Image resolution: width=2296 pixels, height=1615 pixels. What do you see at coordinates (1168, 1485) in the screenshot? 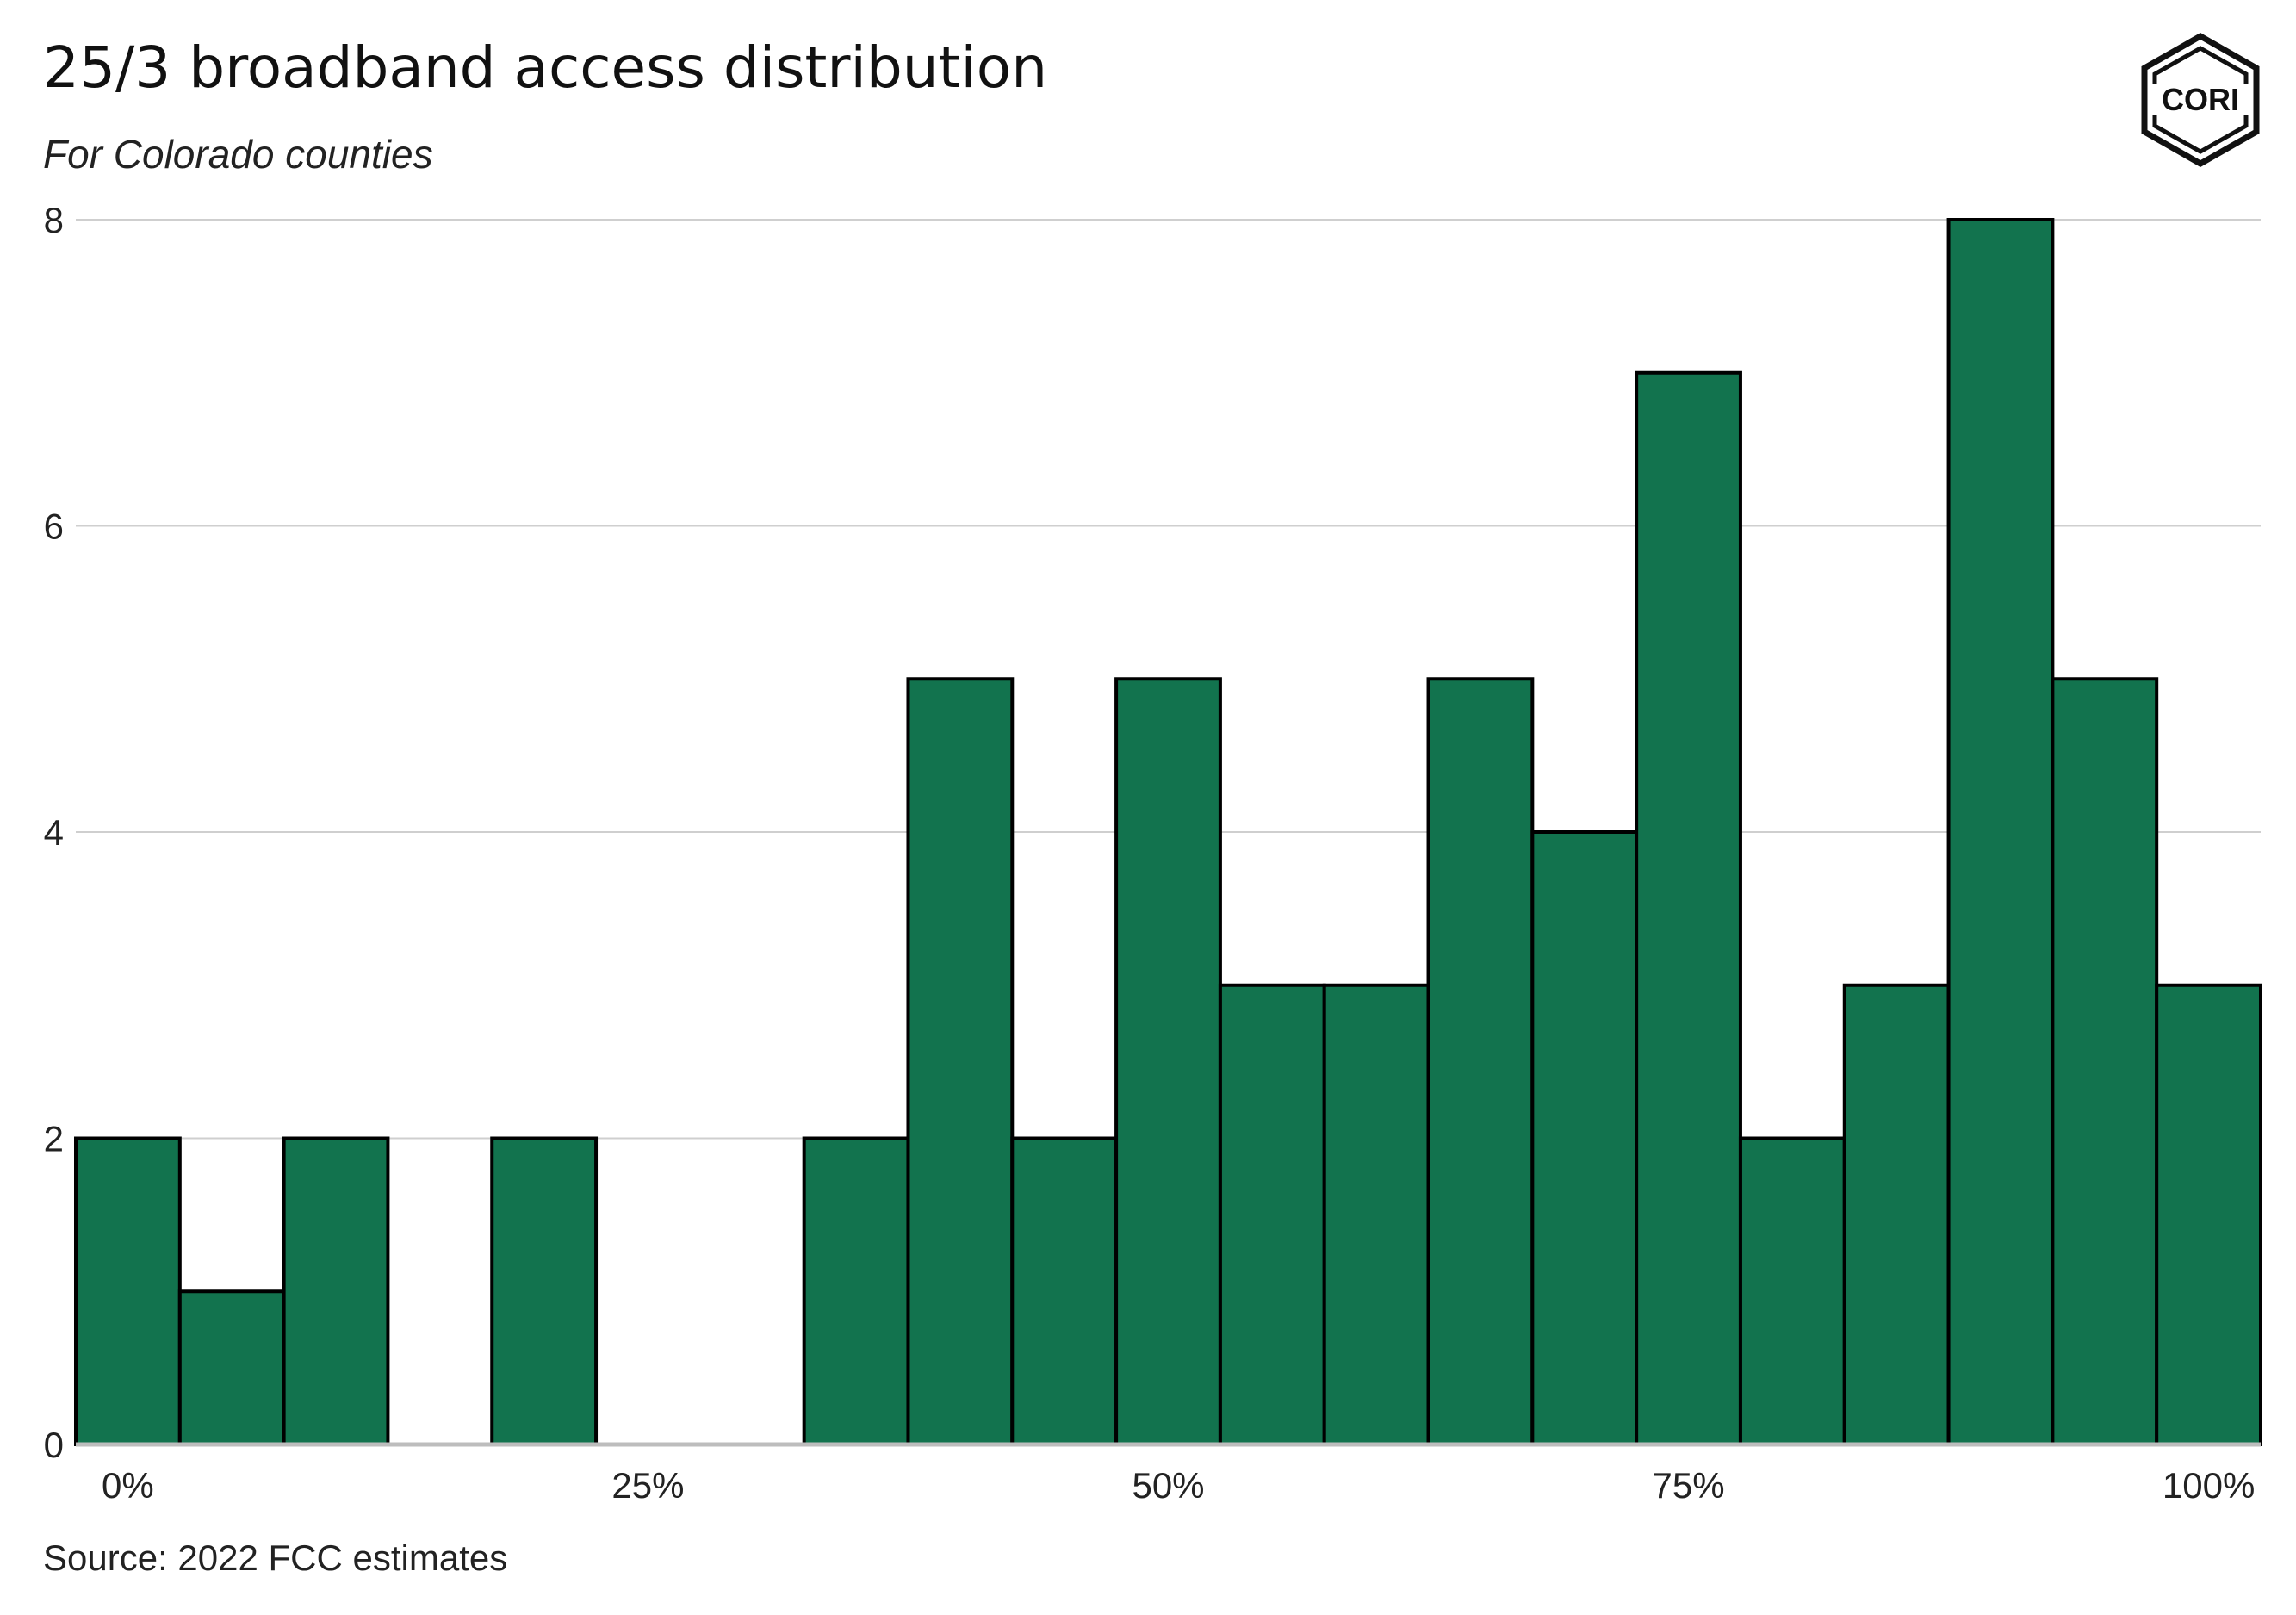
I see `x-tick-label: 50%` at bounding box center [1168, 1485].